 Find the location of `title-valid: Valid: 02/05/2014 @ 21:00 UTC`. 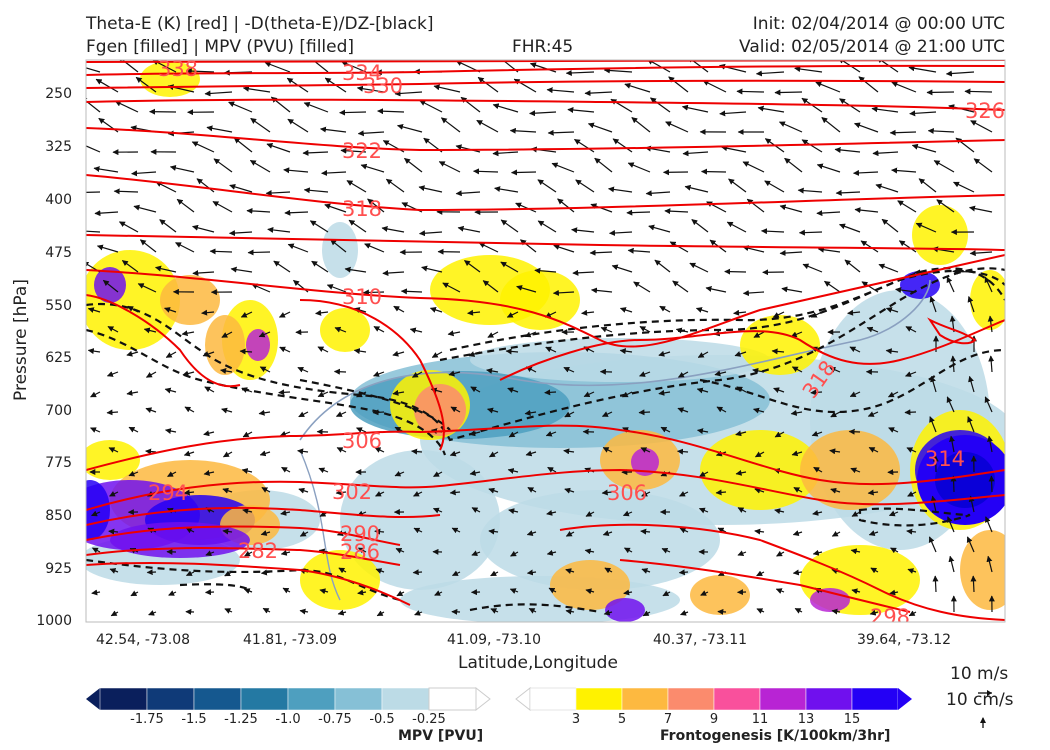

title-valid: Valid: 02/05/2014 @ 21:00 UTC is located at coordinates (872, 47).